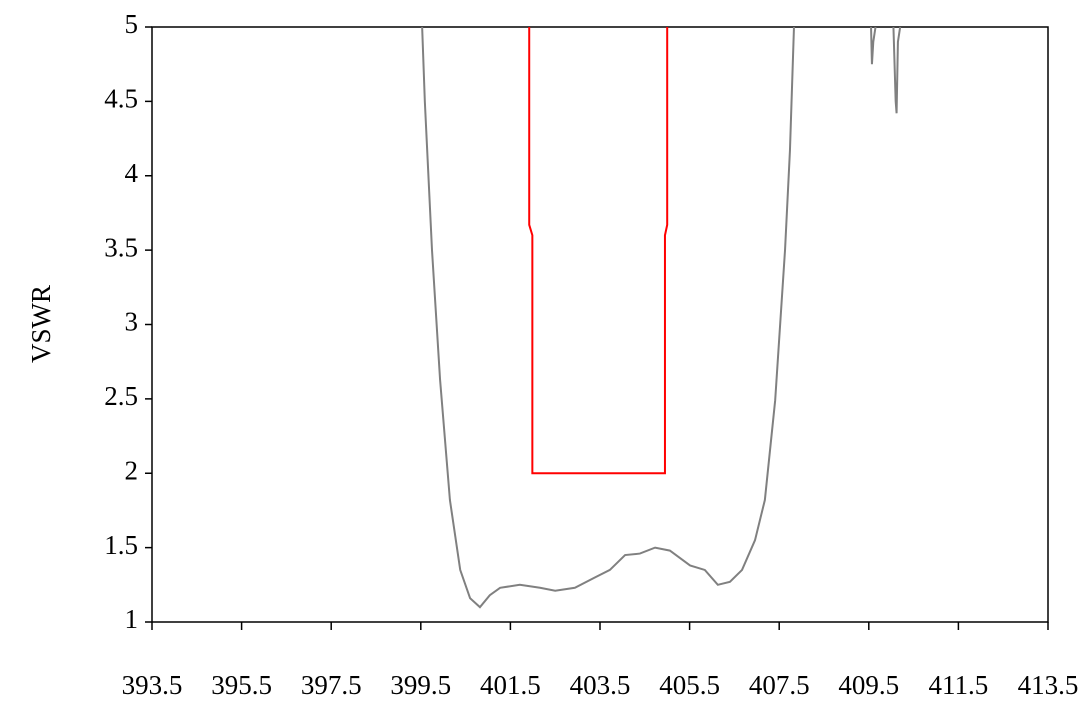  I want to click on x-tick-label: 411.5, so click(959, 685).